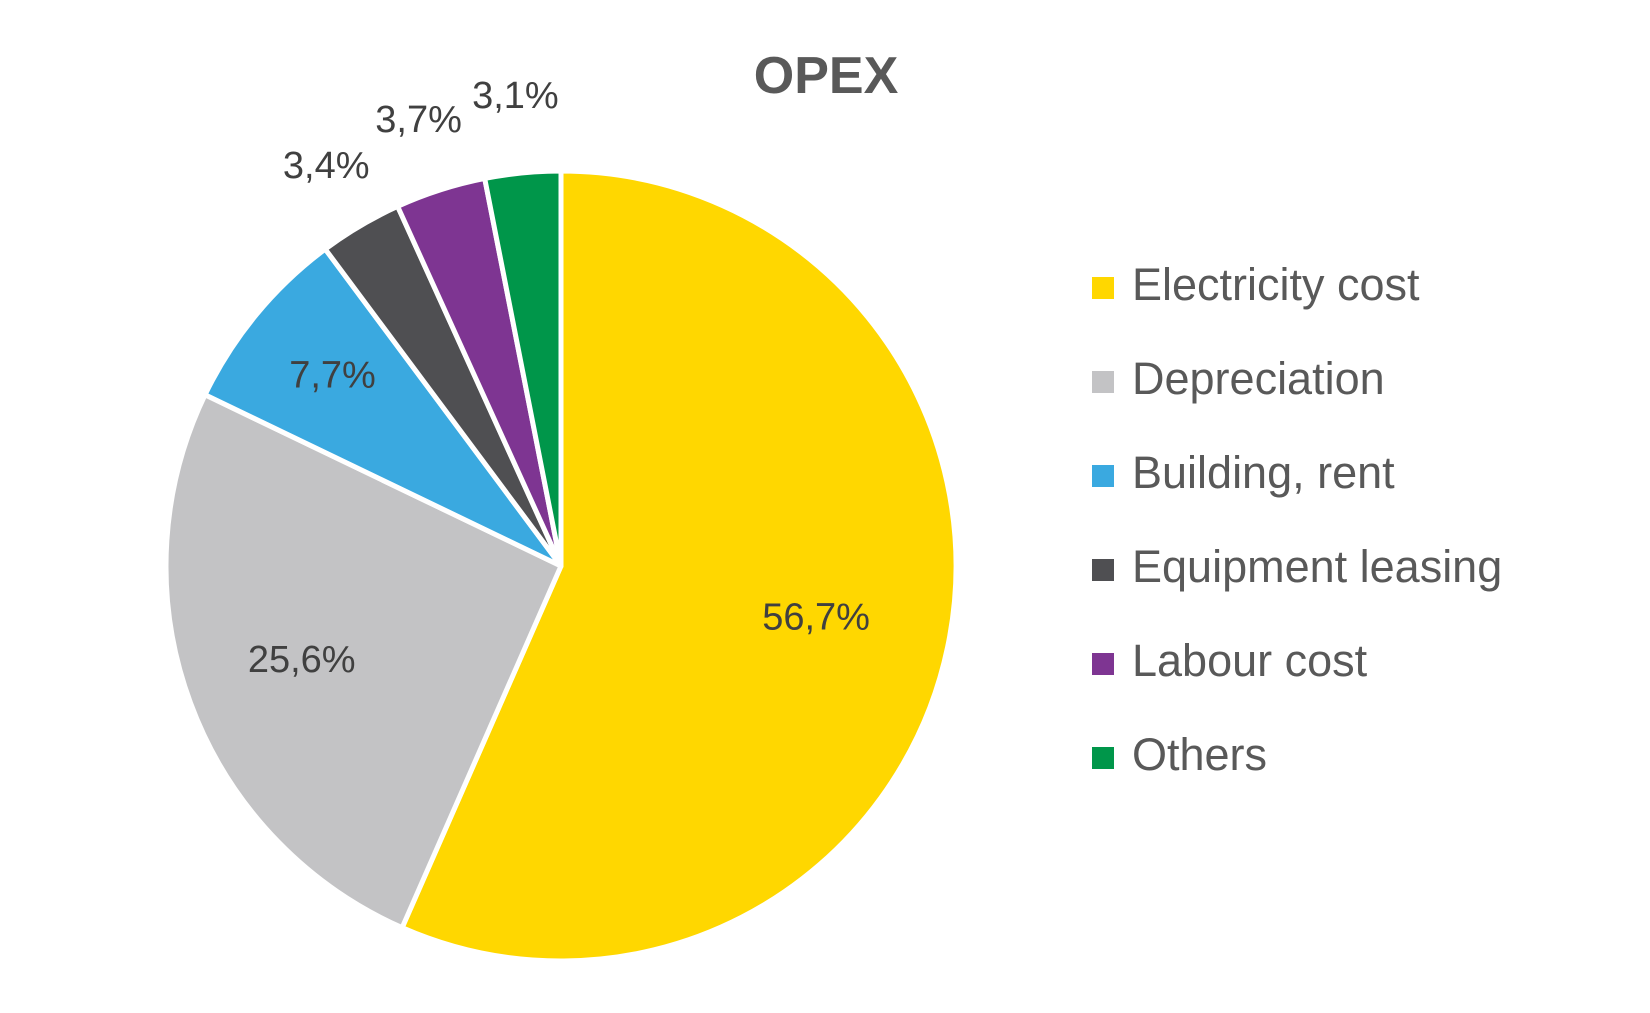 The image size is (1650, 1013). What do you see at coordinates (1103, 758) in the screenshot?
I see `legend-swatch-others` at bounding box center [1103, 758].